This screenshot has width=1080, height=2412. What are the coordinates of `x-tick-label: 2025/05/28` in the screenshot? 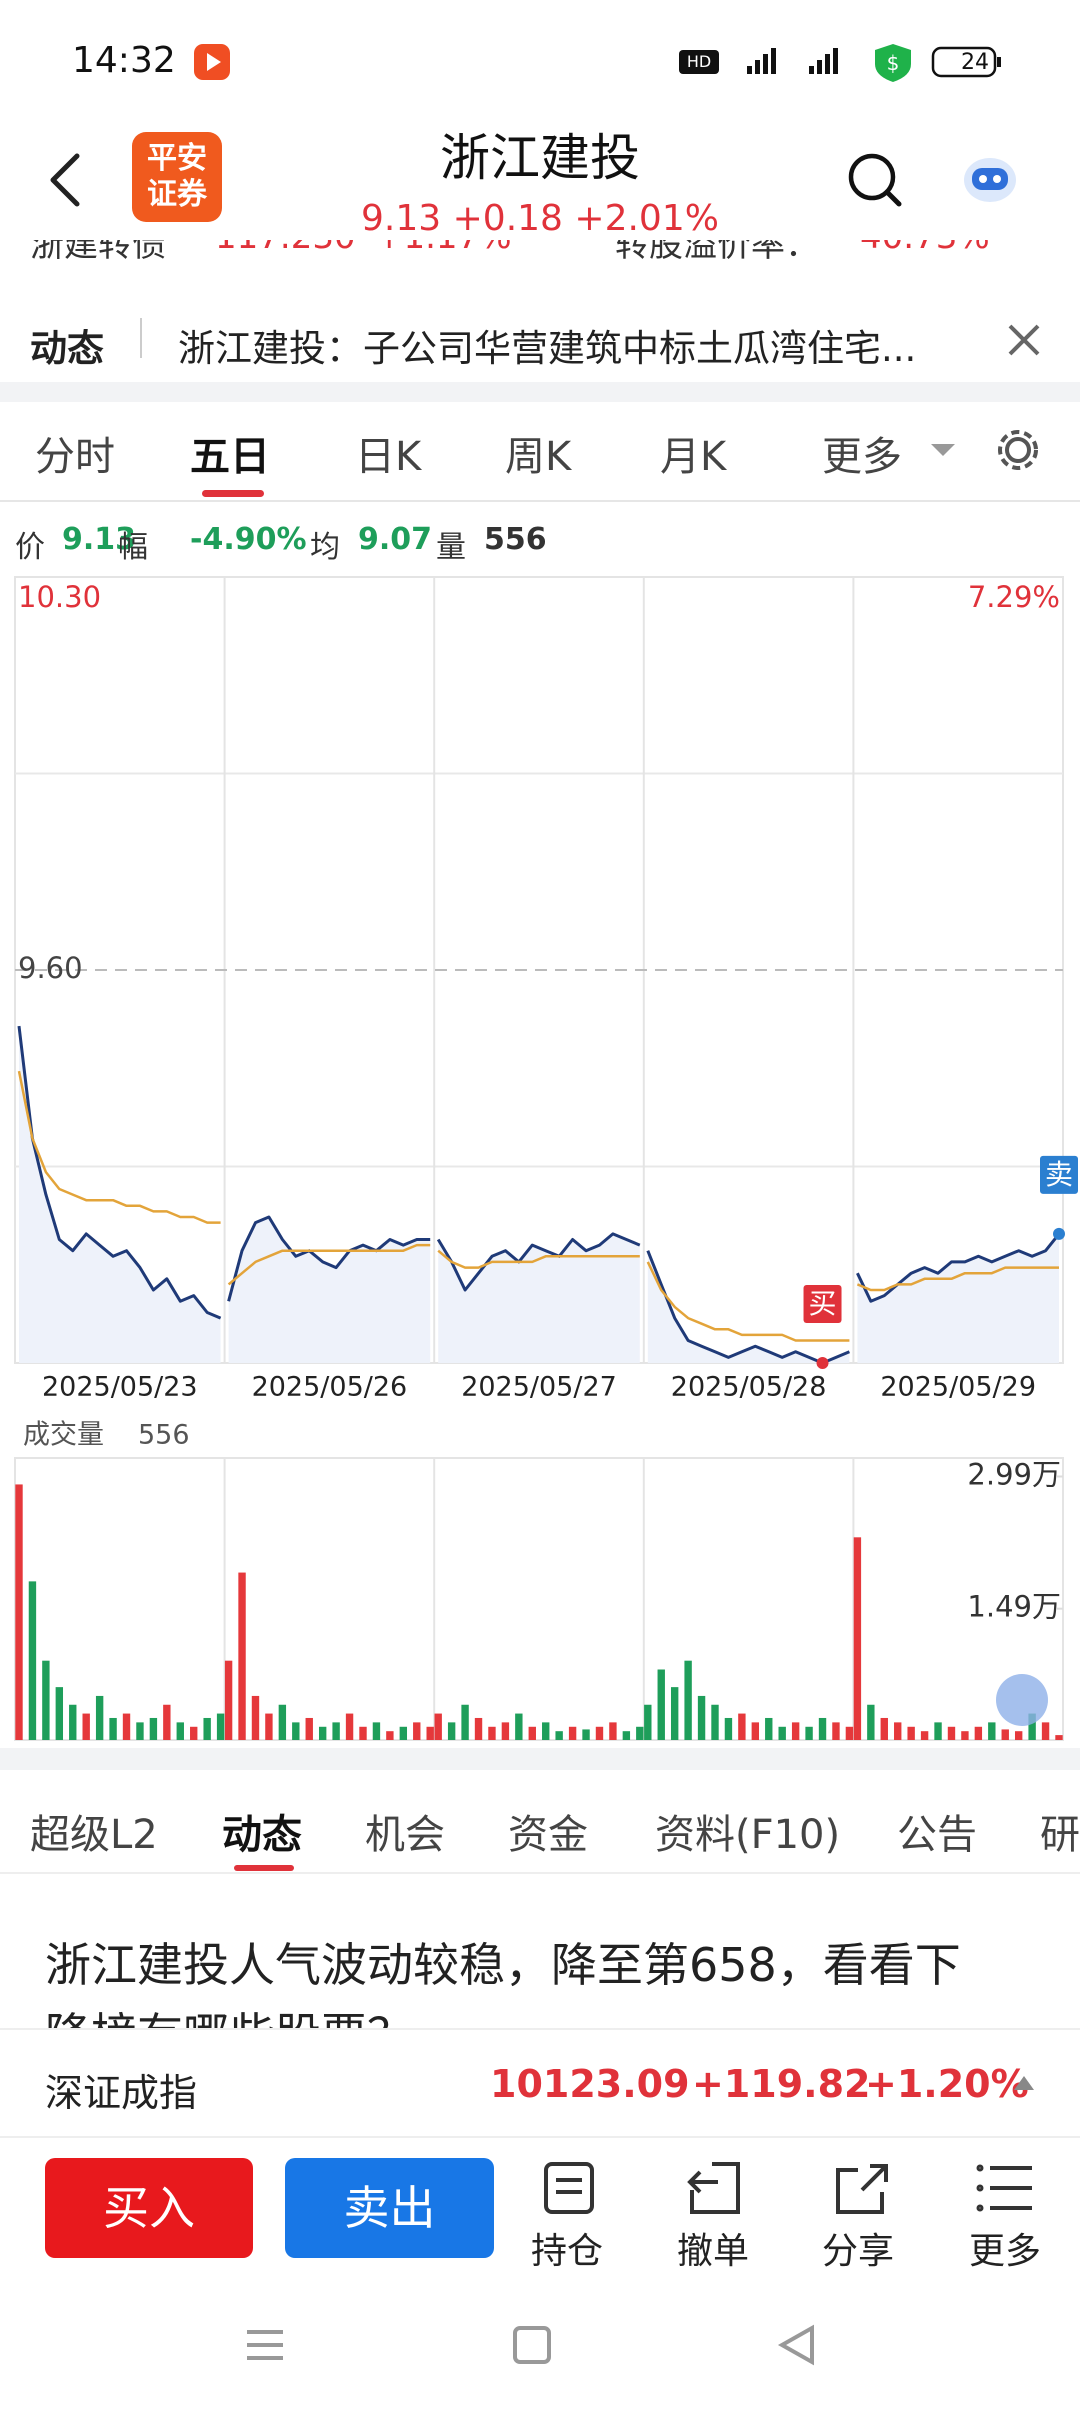 It's located at (749, 1387).